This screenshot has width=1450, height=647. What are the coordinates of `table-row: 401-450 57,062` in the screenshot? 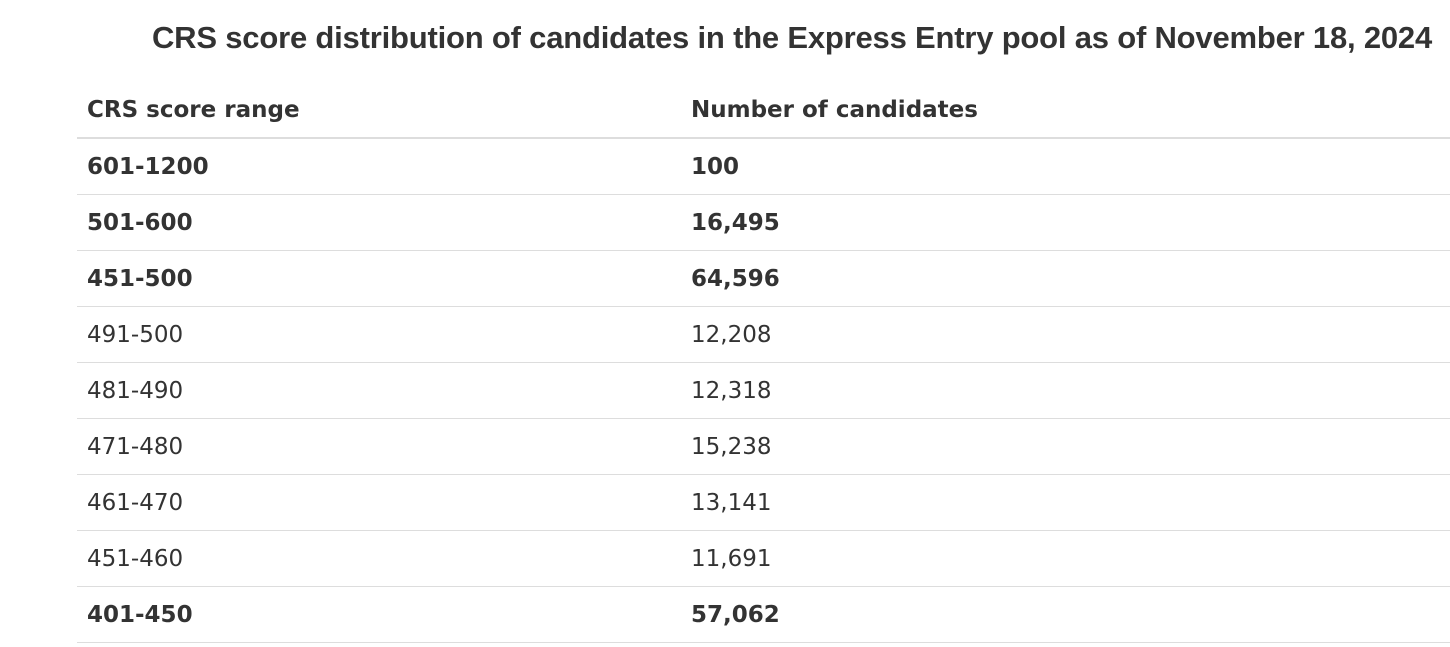 It's located at (763, 615).